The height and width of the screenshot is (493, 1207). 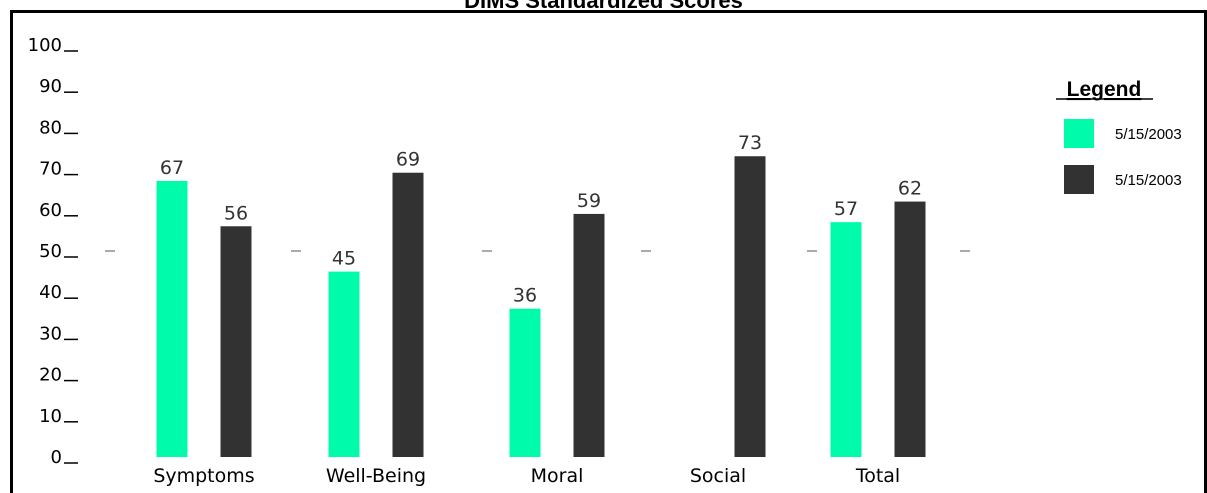 I want to click on y-tick-label: 70, so click(x=50, y=169).